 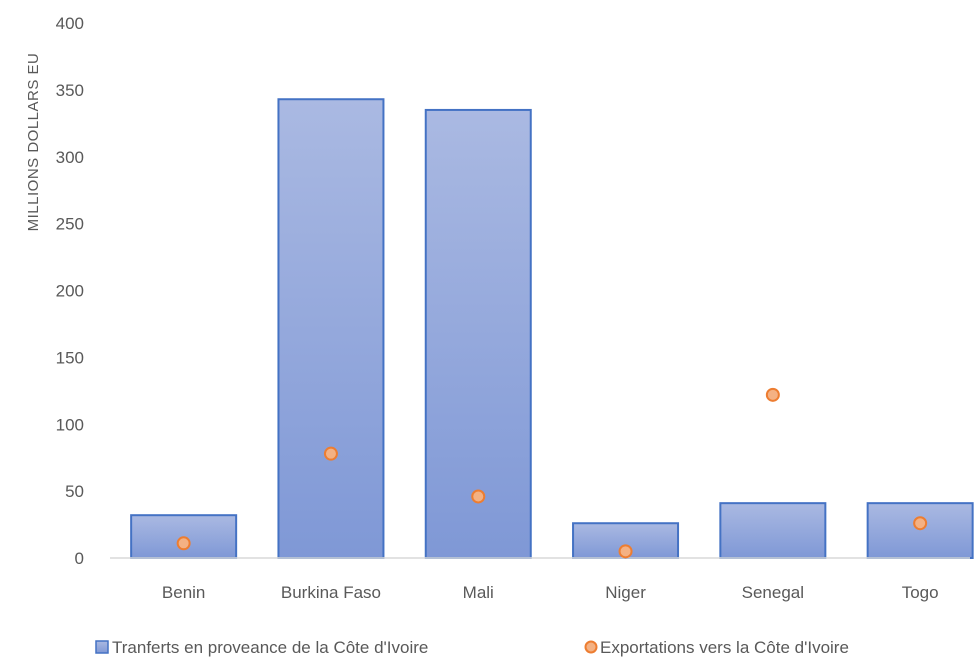 I want to click on x-tick-label: Benin, so click(x=183, y=592).